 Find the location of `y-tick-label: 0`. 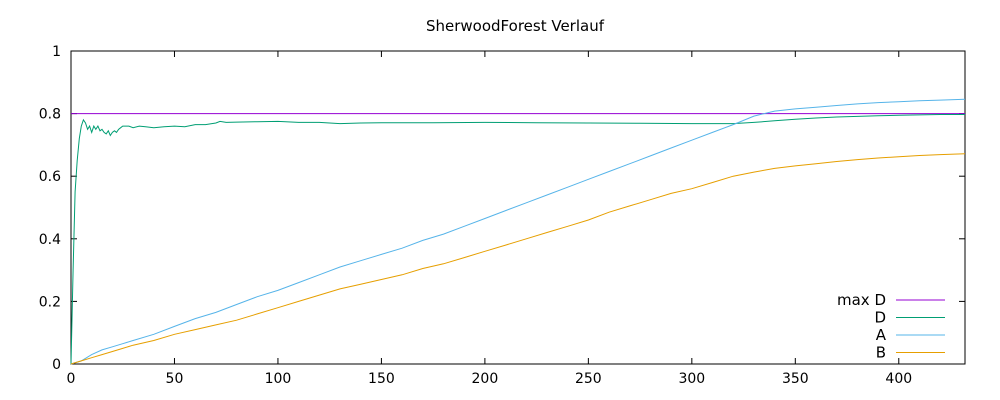

y-tick-label: 0 is located at coordinates (56, 365).